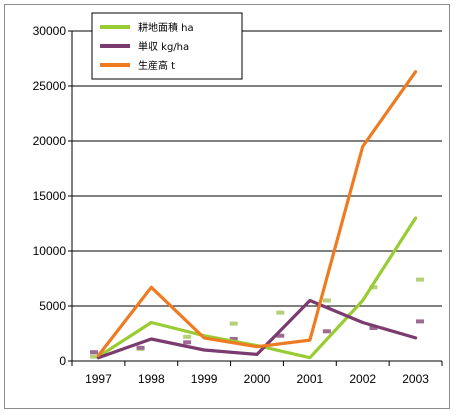 This screenshot has width=456, height=415. I want to click on y-tick-label: 15000, so click(50, 196).